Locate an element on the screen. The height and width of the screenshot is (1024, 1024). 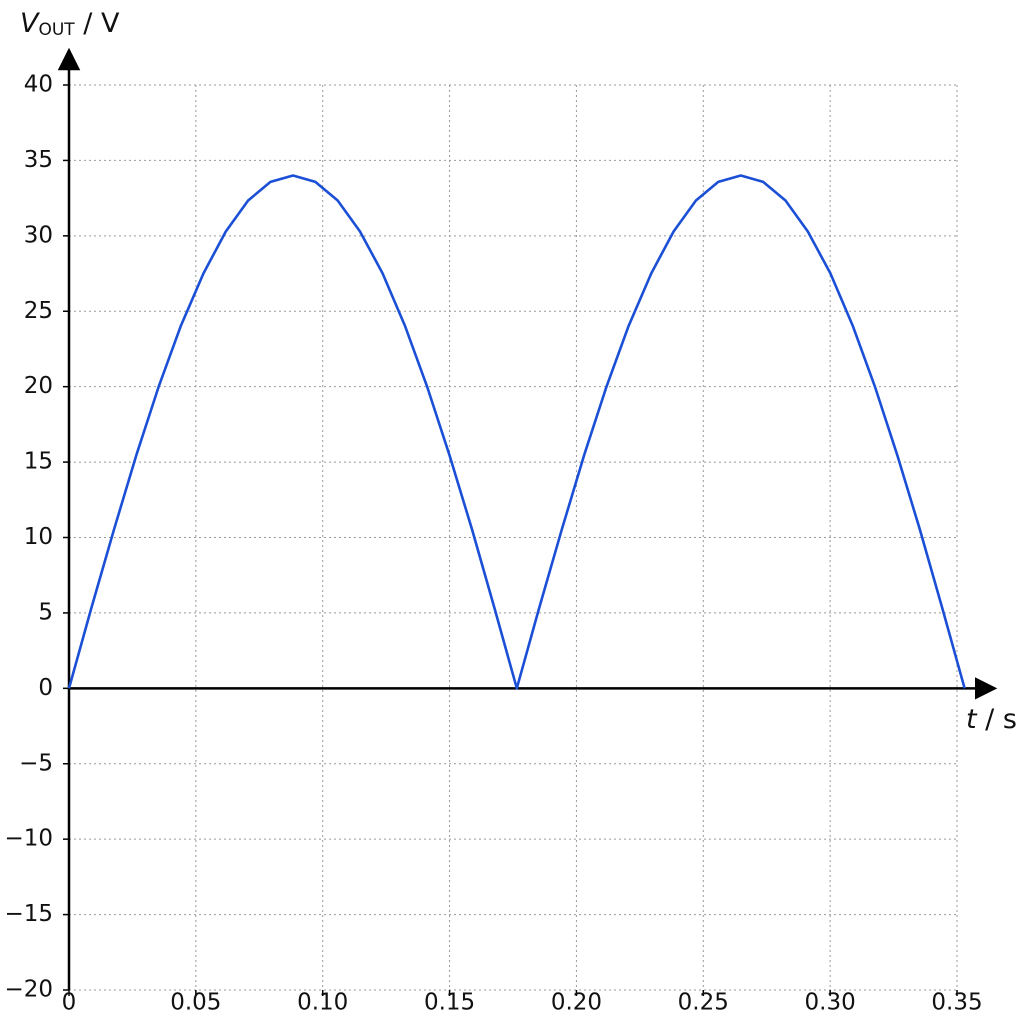
y-tick-label: 30 is located at coordinates (38, 235).